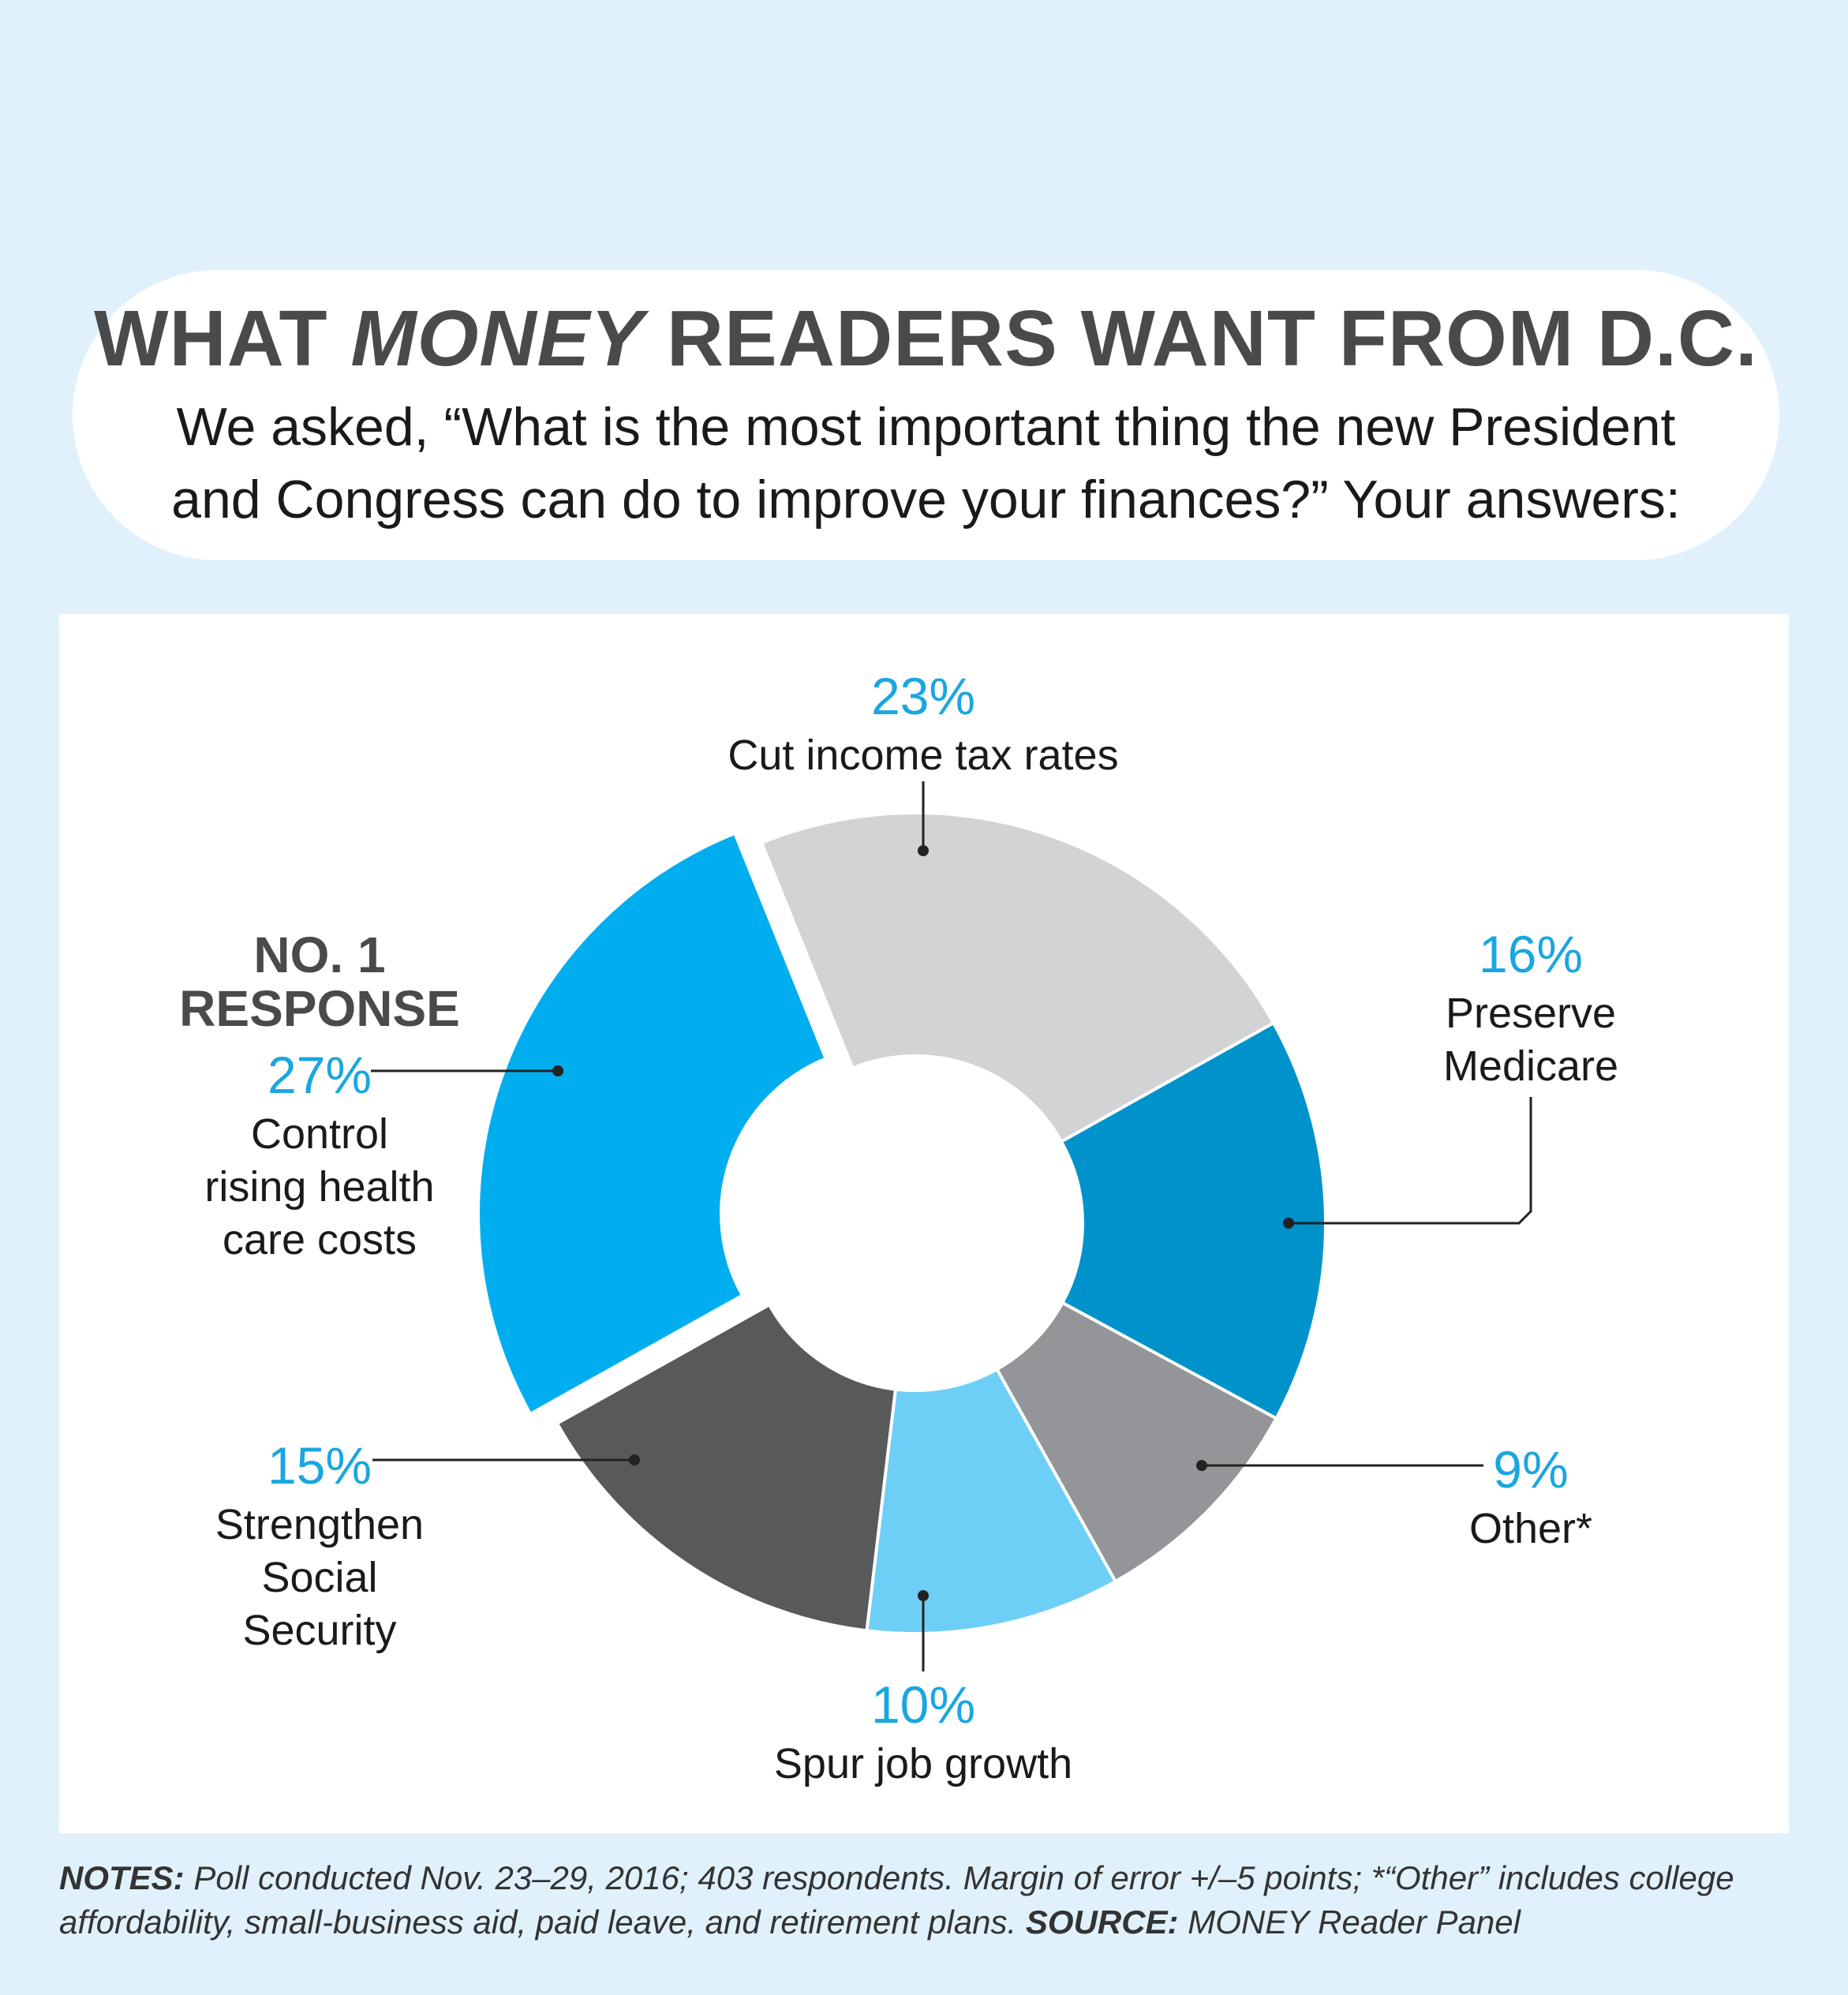 Image resolution: width=1848 pixels, height=1995 pixels. Describe the element at coordinates (923, 755) in the screenshot. I see `slice-category-label: Cut income tax rates` at that location.